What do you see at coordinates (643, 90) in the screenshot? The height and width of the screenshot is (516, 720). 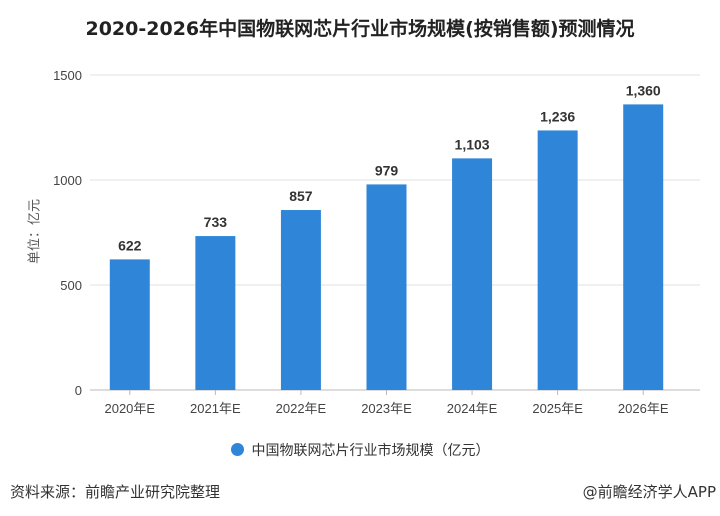 I see `data-label: 1,360` at bounding box center [643, 90].